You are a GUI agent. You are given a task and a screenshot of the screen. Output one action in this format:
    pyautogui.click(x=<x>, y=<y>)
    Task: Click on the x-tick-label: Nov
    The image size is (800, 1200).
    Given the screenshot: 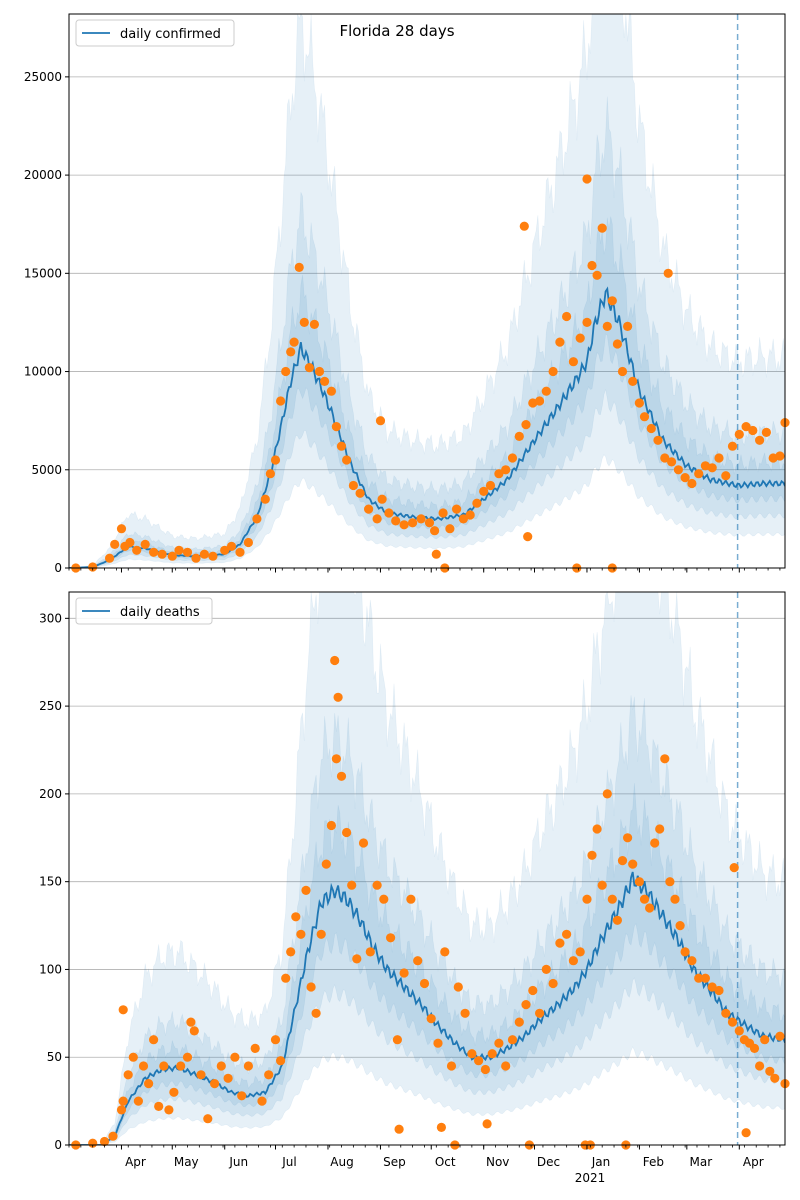 What is the action you would take?
    pyautogui.click(x=497, y=1162)
    